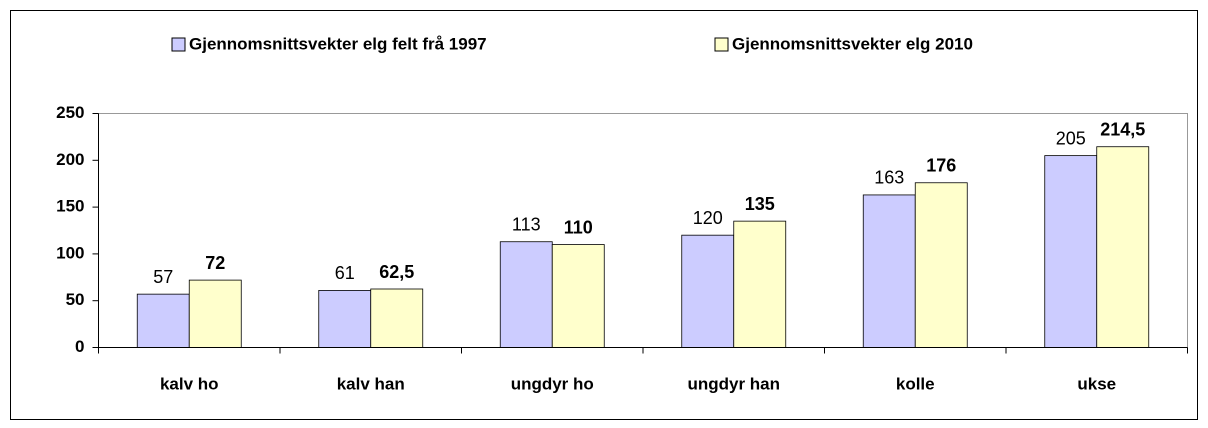 This screenshot has height=428, width=1208. What do you see at coordinates (371, 383) in the screenshot?
I see `x-tick-label: kalv han` at bounding box center [371, 383].